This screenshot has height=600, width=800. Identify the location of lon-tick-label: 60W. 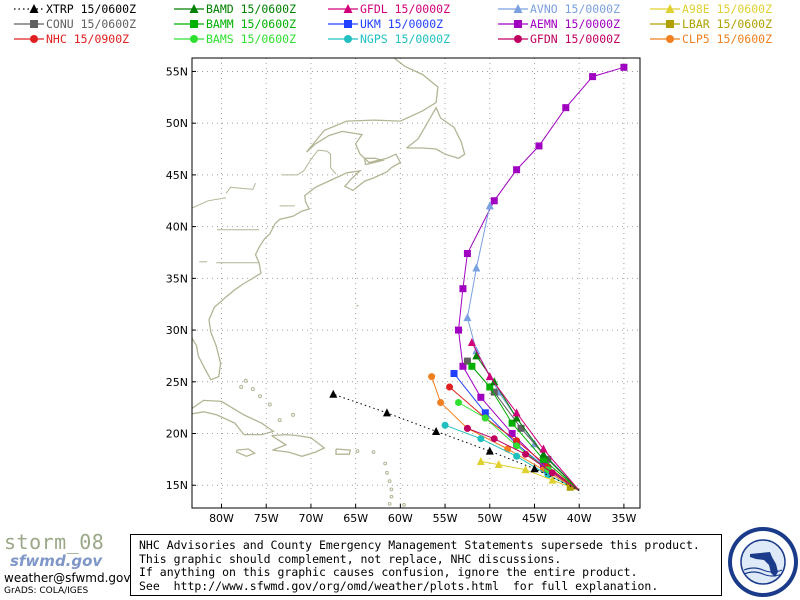
(400, 518).